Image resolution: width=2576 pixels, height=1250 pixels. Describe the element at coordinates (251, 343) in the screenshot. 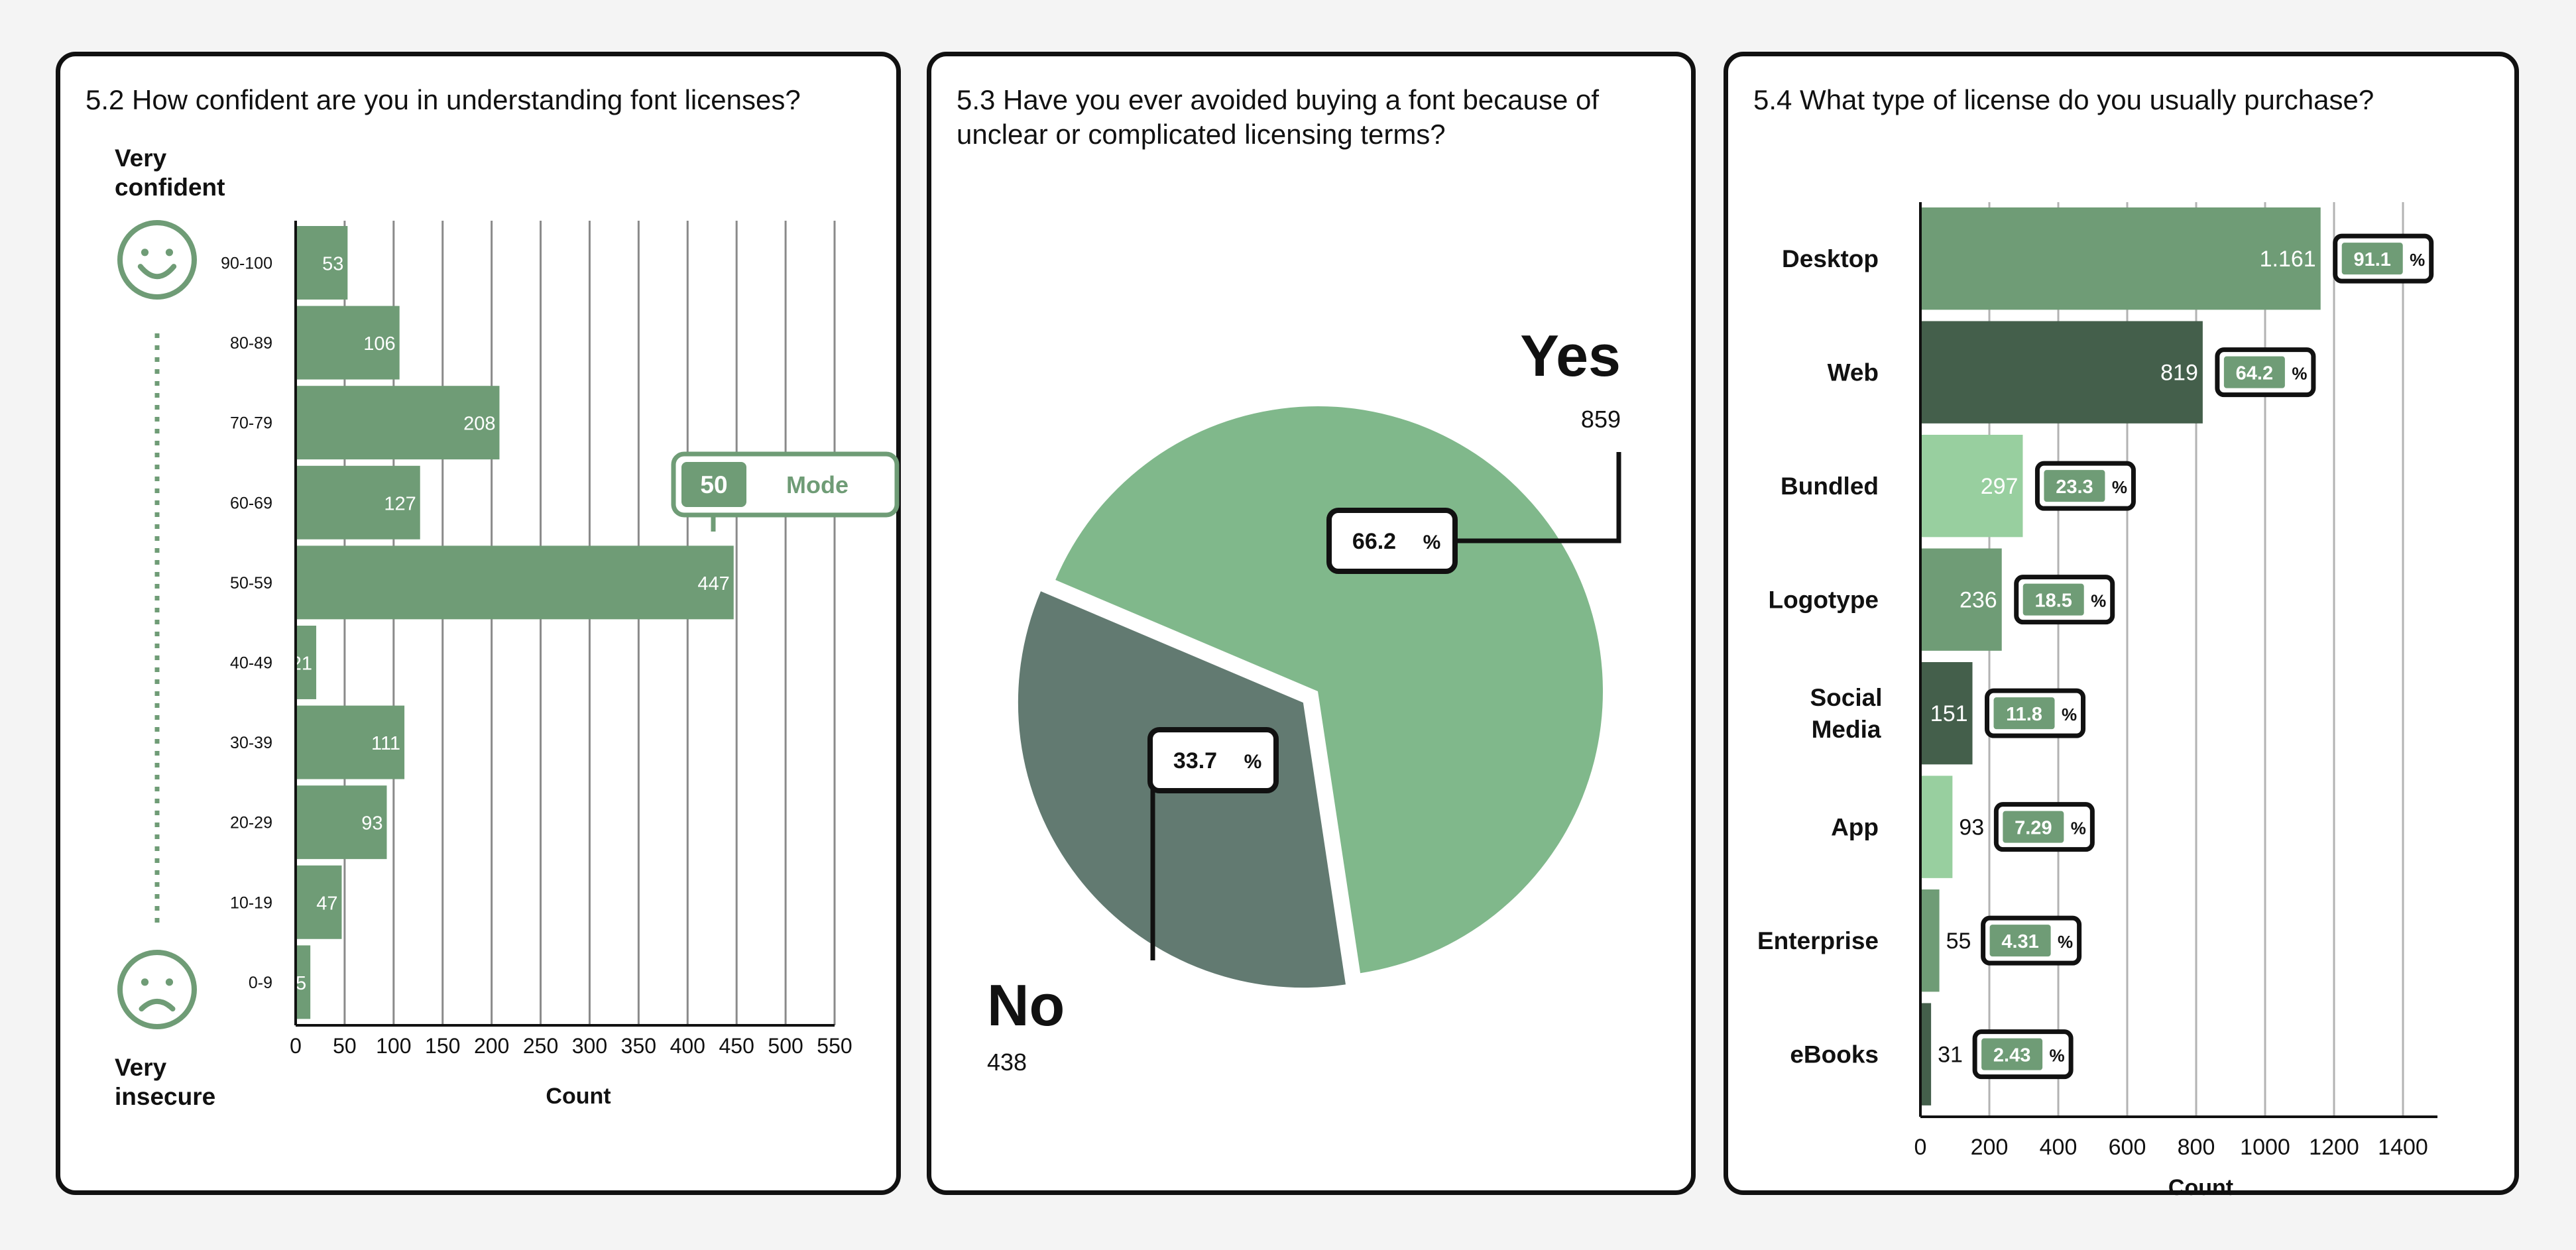

I see `y-tick-label: 80-89` at that location.